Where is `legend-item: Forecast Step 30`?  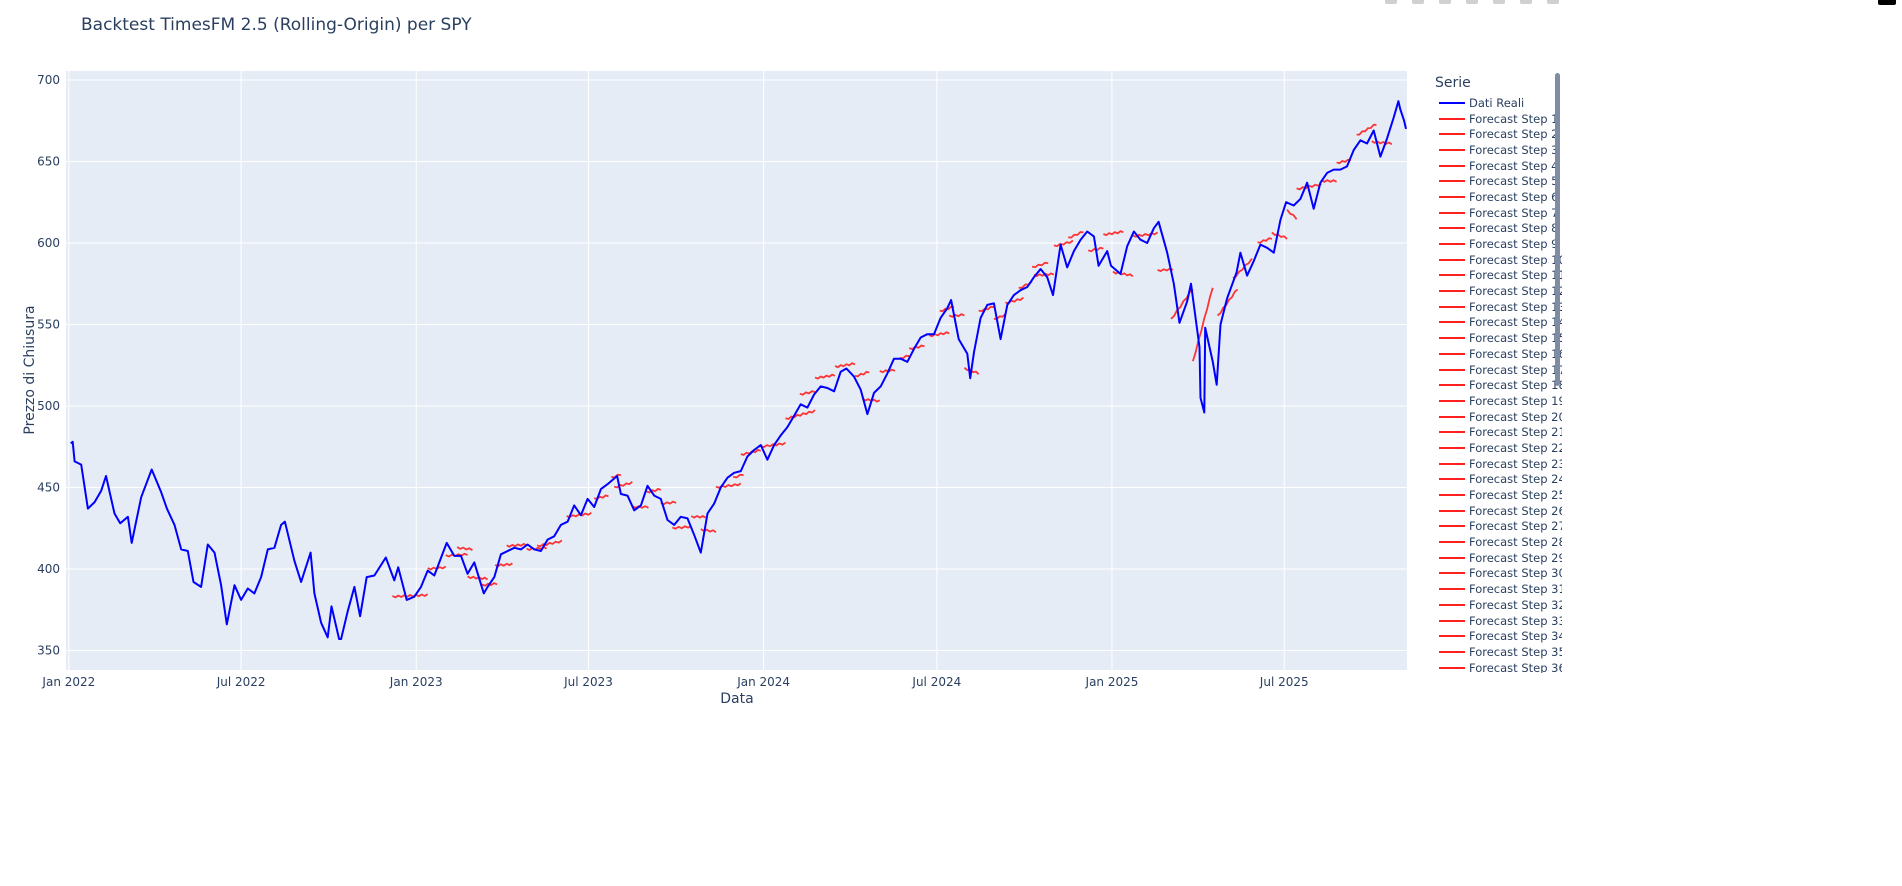
legend-item: Forecast Step 30 is located at coordinates (1497, 574).